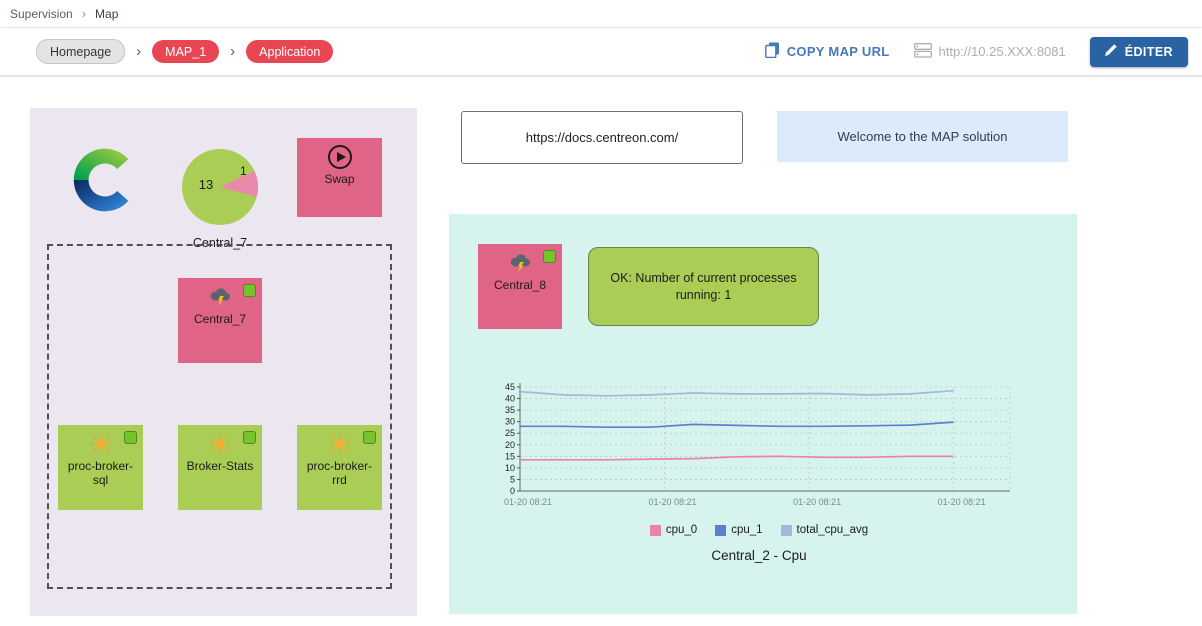 Image resolution: width=1202 pixels, height=626 pixels. I want to click on breadcrumb-section: Supervision, so click(41, 13).